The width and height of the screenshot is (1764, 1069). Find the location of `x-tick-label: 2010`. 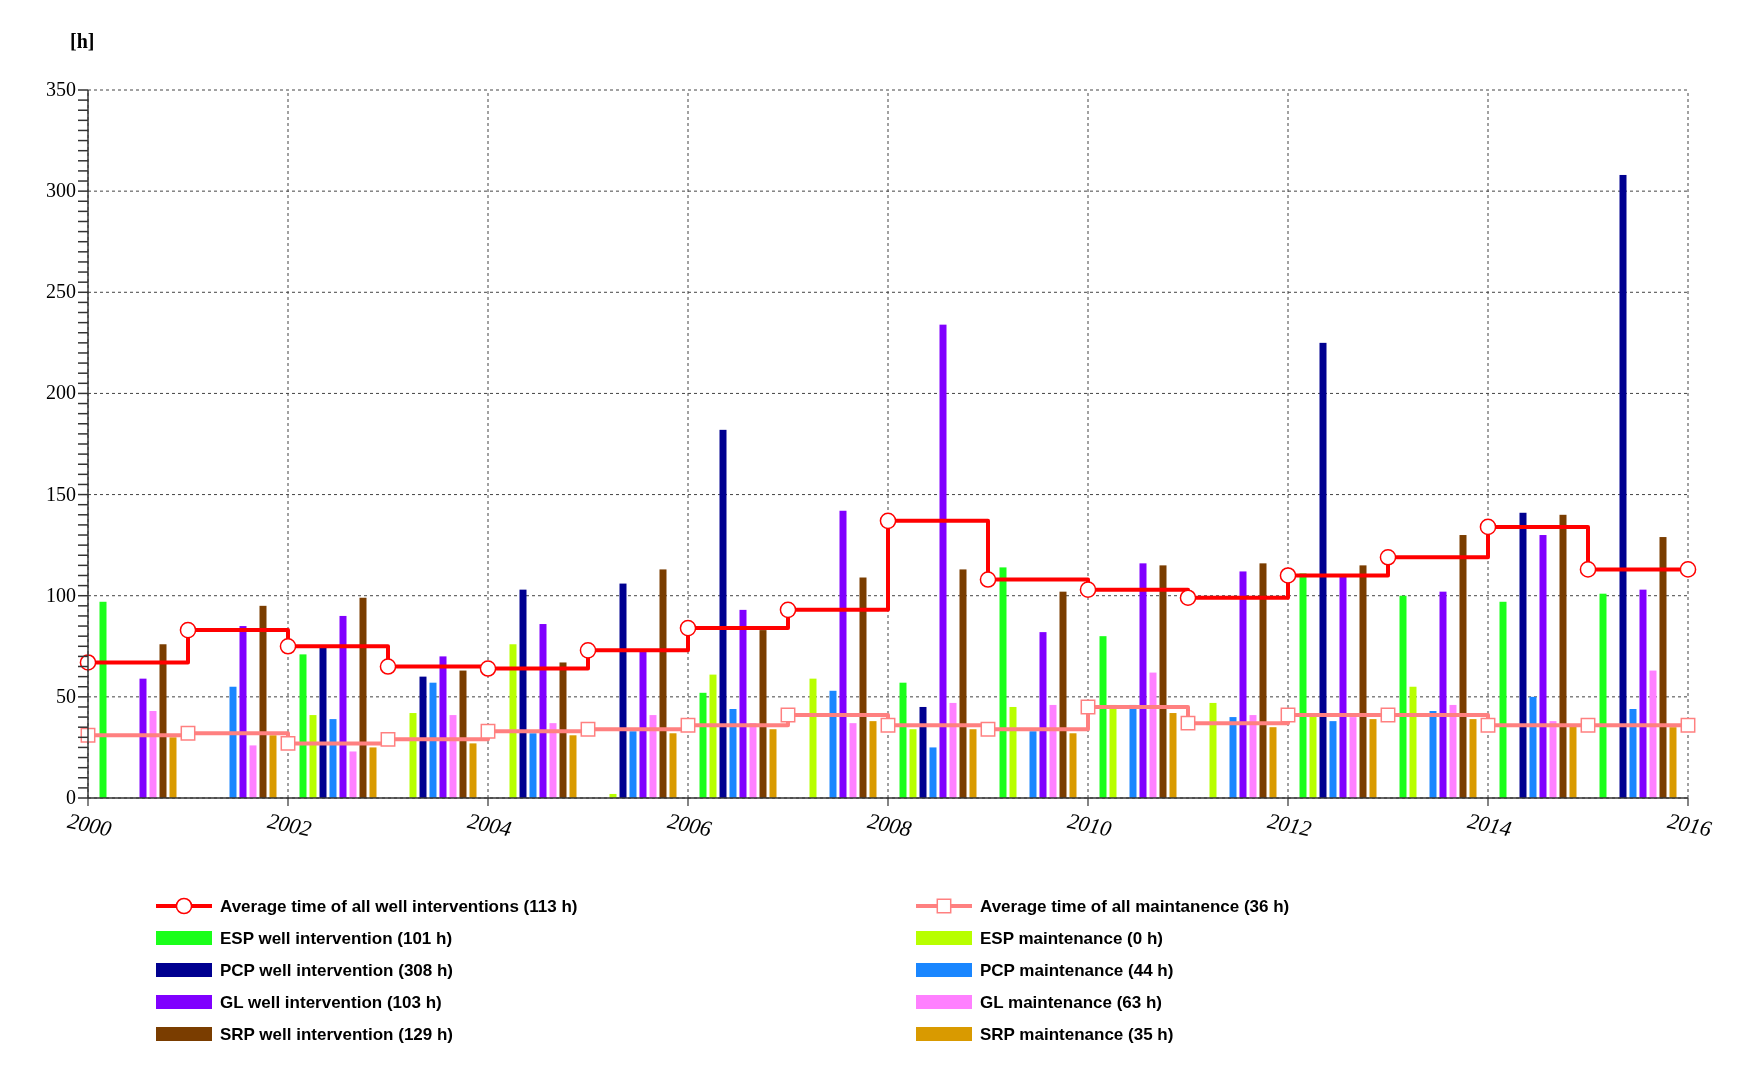

x-tick-label: 2010 is located at coordinates (1089, 824).